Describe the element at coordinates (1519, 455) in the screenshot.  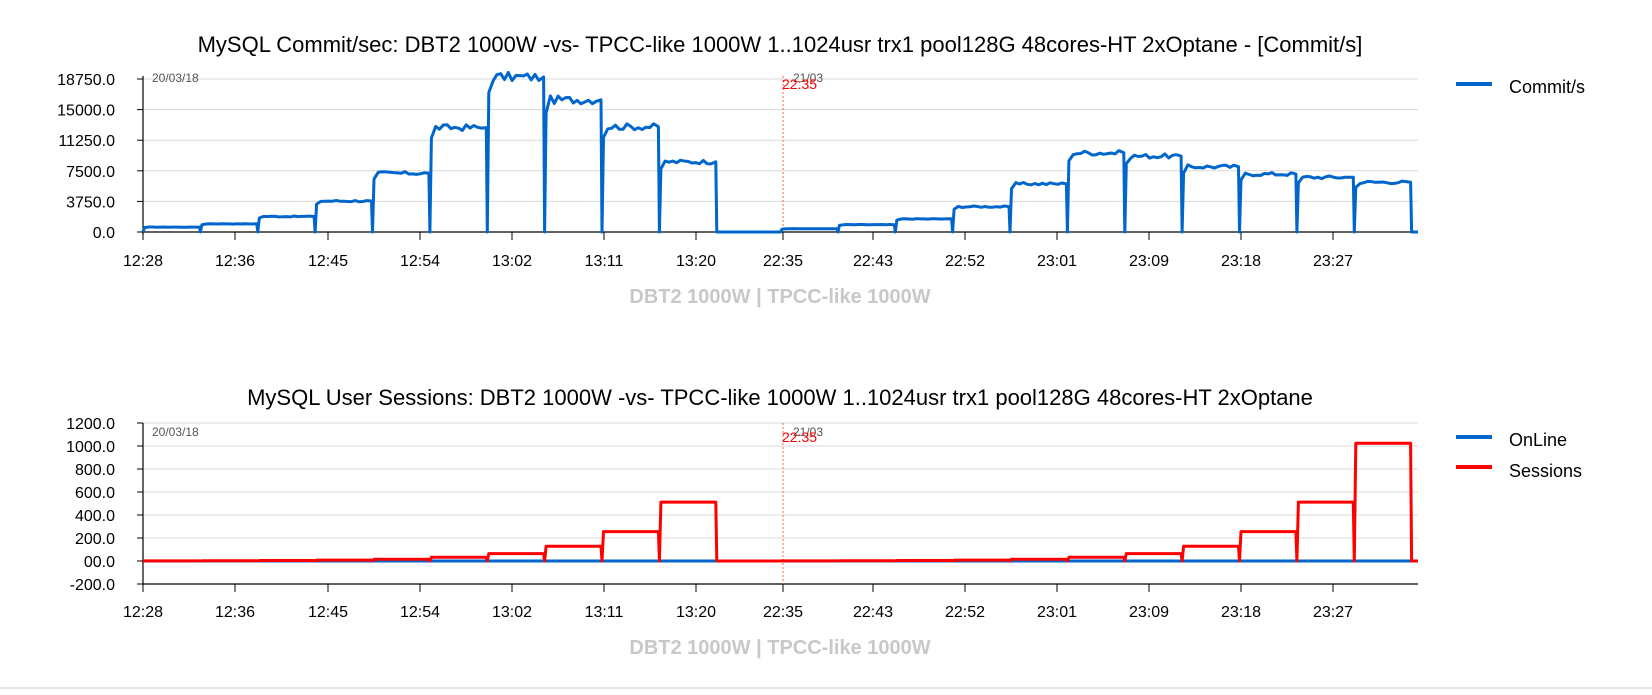
I see `sessions-chart-legend: OnLine Sessions` at that location.